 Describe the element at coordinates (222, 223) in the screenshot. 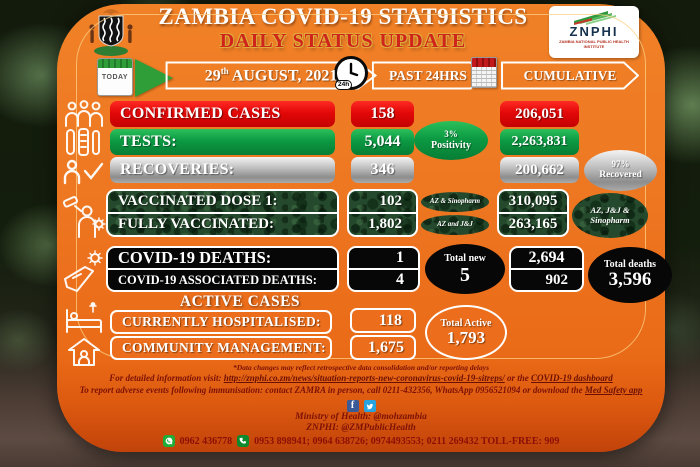

I see `fully-vaccinated-label: FULLY VACCINATED:` at that location.